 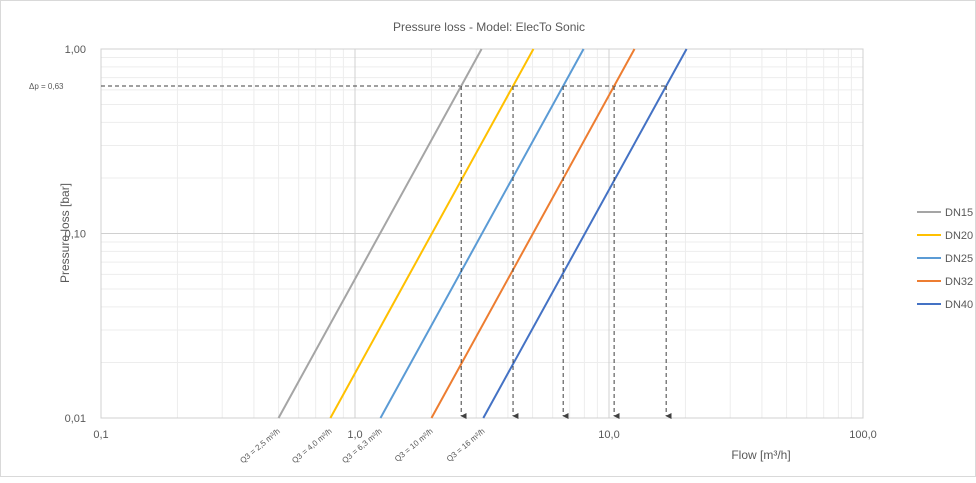 I want to click on q3-label: Q3 = 16 m³/h, so click(x=466, y=445).